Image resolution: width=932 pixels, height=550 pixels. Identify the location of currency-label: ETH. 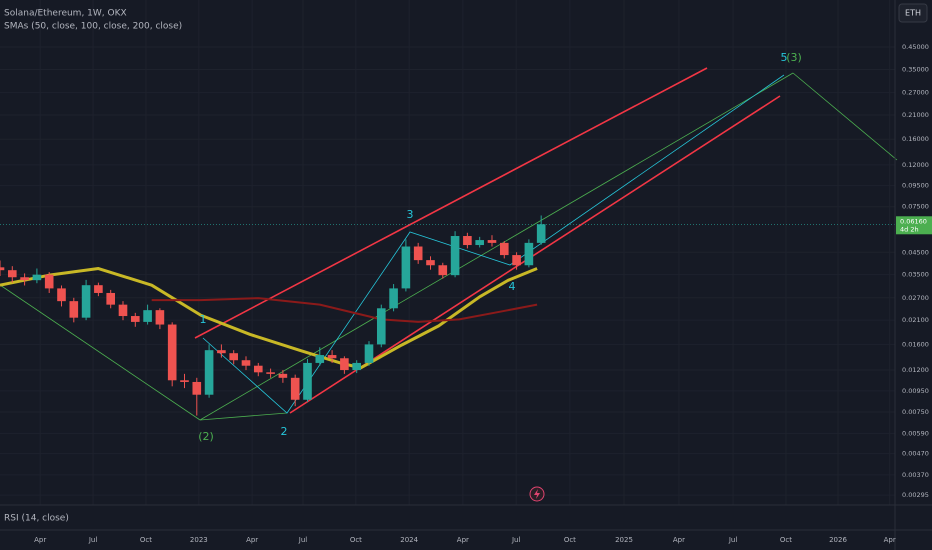
(913, 13).